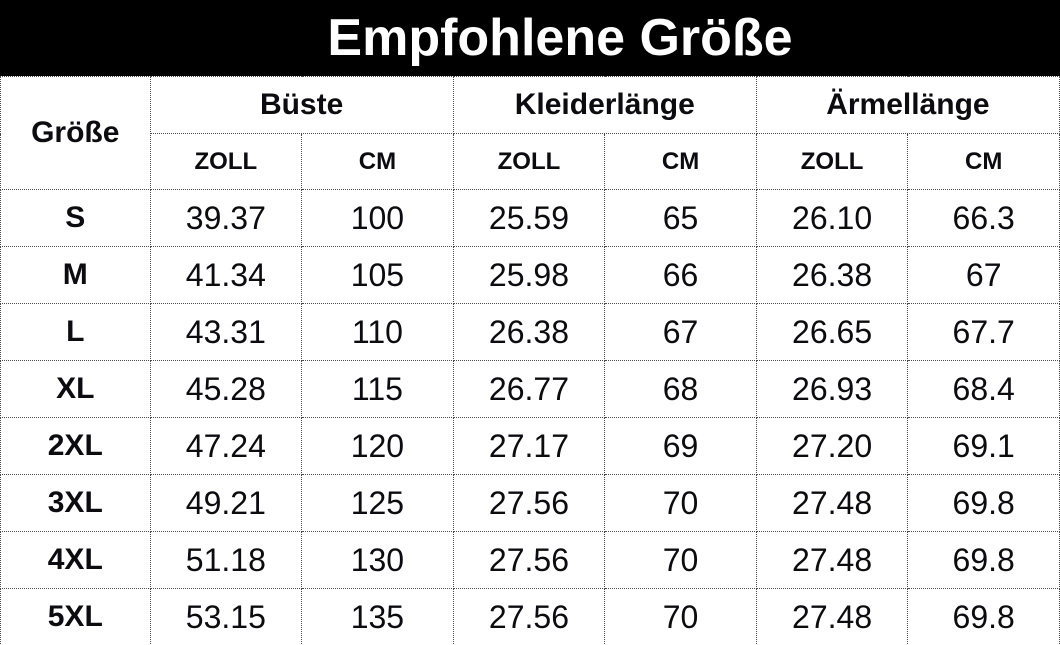 Image resolution: width=1060 pixels, height=645 pixels. I want to click on column-group-dress-length: Kleiderlänge, so click(604, 105).